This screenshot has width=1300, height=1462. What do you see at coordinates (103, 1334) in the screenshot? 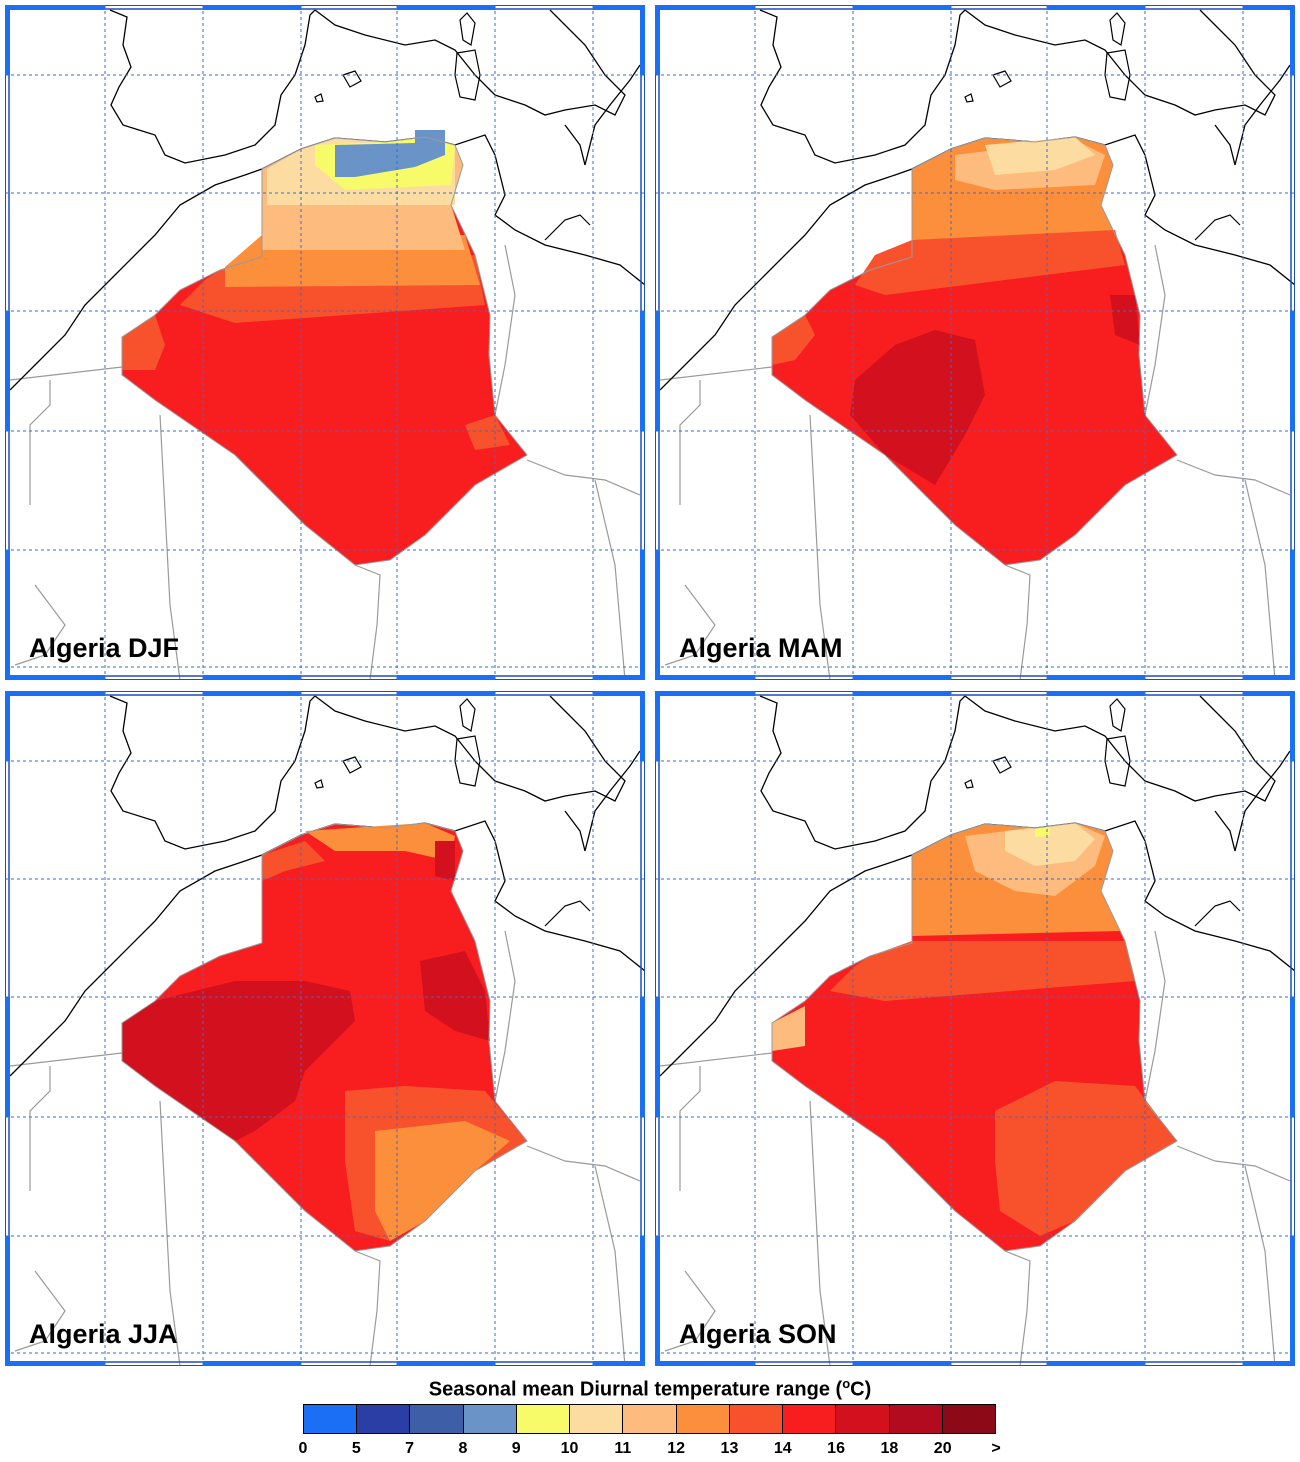
I see `panel-title: Algeria JJA` at bounding box center [103, 1334].